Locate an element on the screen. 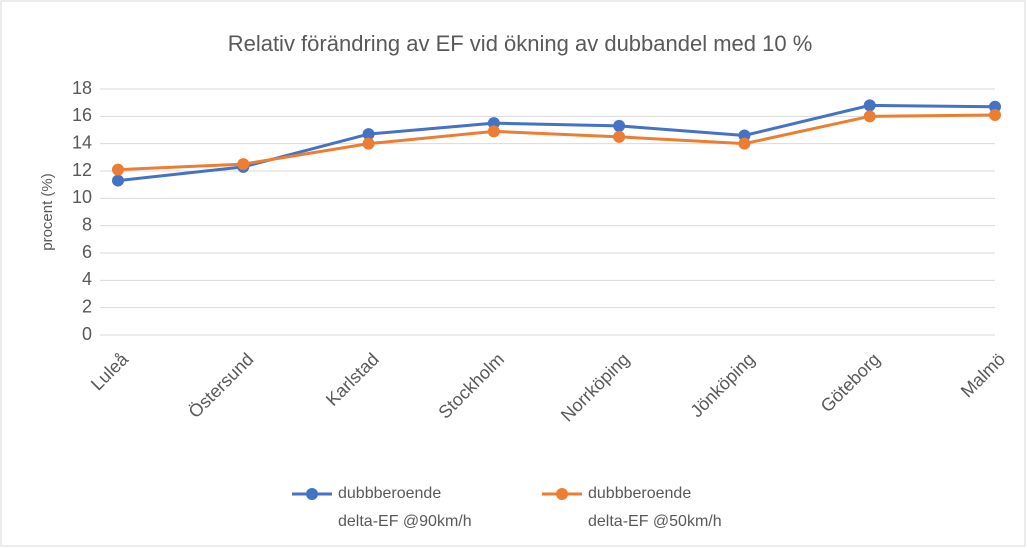  y-tick-label: 6 is located at coordinates (87, 252).